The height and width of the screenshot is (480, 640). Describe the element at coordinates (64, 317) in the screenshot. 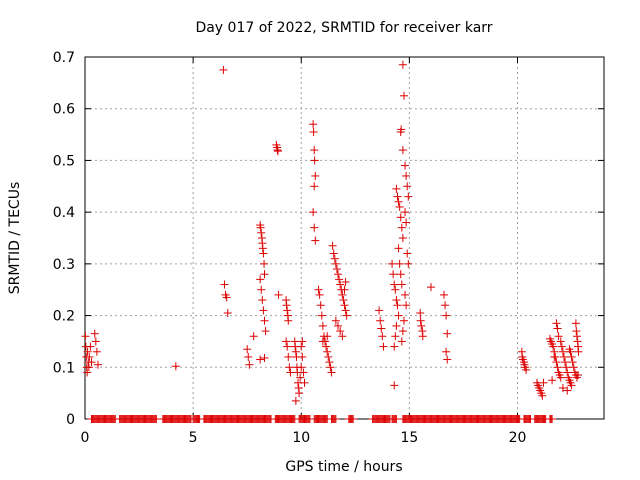

I see `y-tick-label: 0.2` at that location.